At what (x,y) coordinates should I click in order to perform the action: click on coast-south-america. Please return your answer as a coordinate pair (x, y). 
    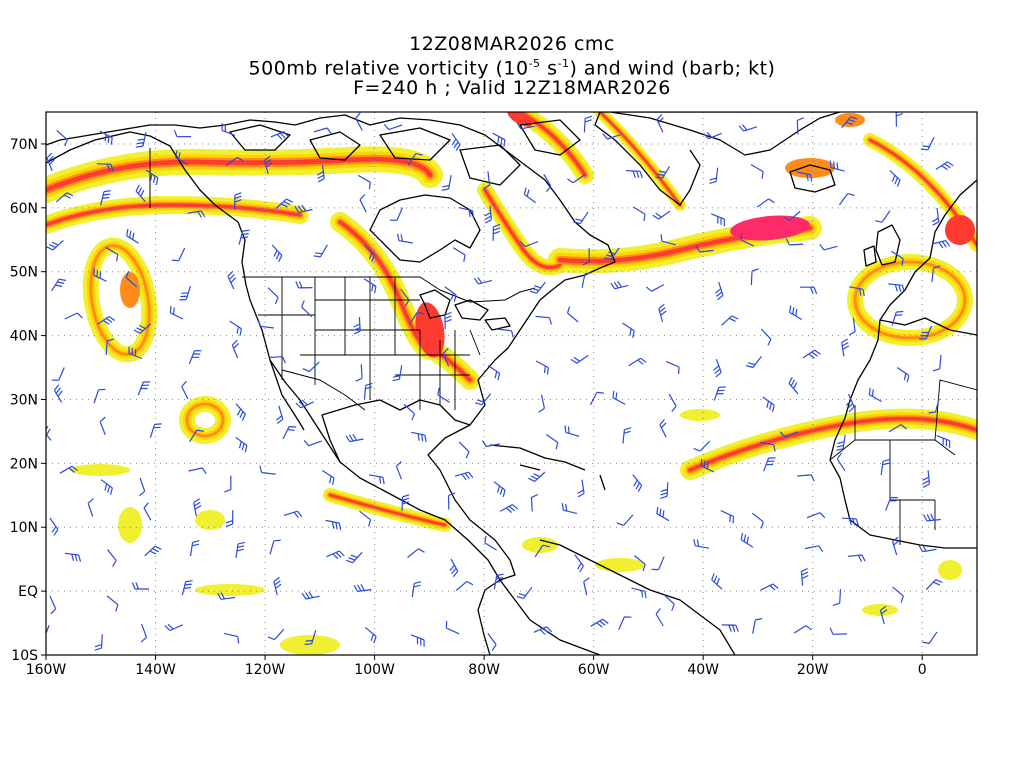
    Looking at the image, I should click on (617, 597).